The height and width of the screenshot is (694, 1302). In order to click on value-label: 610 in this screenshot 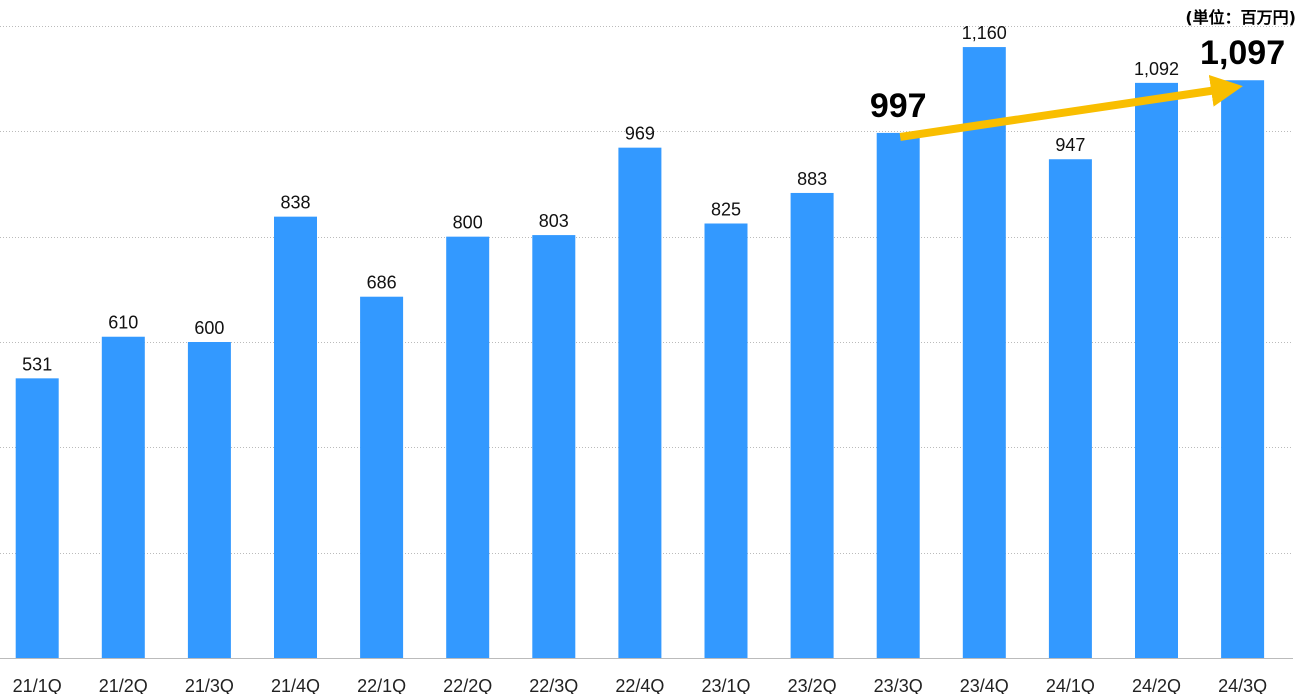, I will do `click(123, 323)`.